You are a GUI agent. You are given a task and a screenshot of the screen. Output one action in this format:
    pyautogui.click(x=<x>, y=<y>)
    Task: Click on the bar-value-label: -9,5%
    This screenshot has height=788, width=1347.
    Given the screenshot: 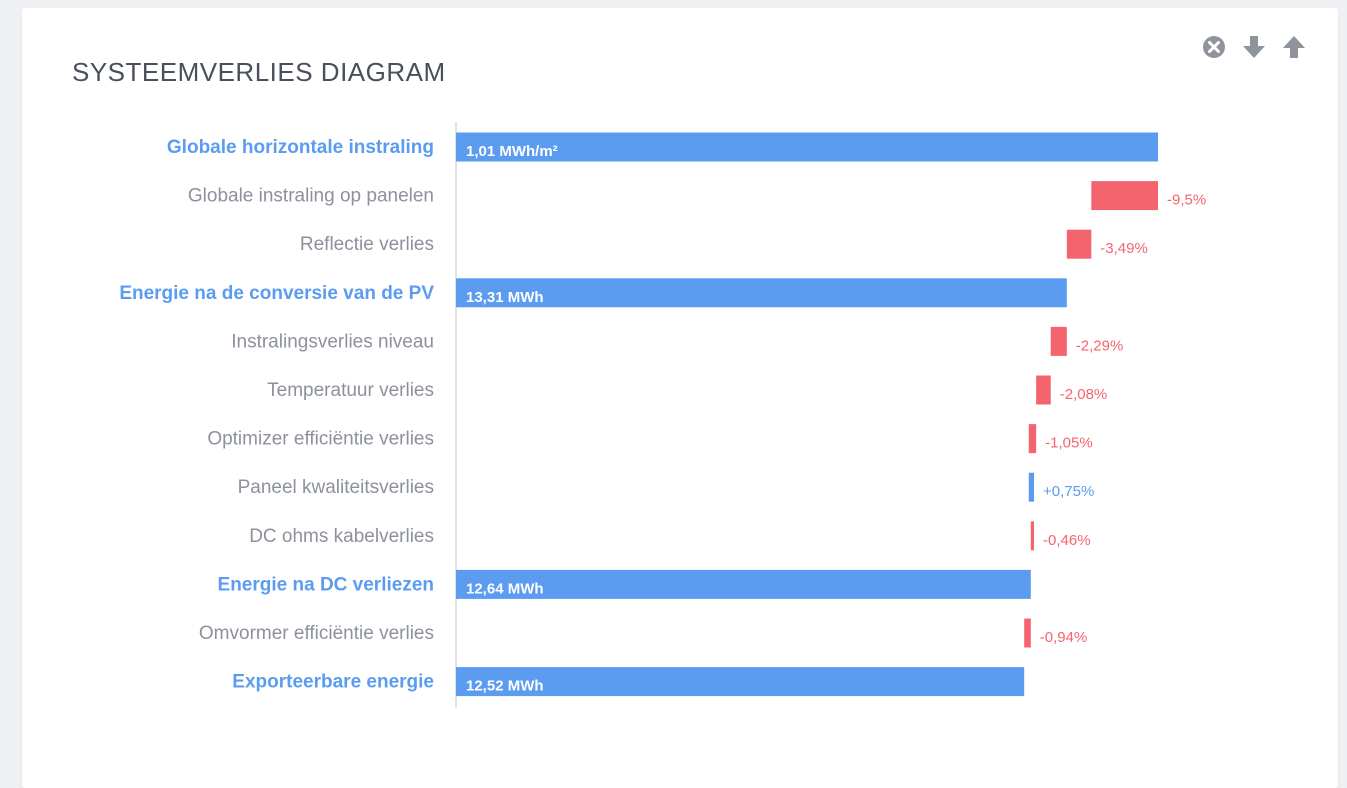 What is the action you would take?
    pyautogui.click(x=1186, y=200)
    